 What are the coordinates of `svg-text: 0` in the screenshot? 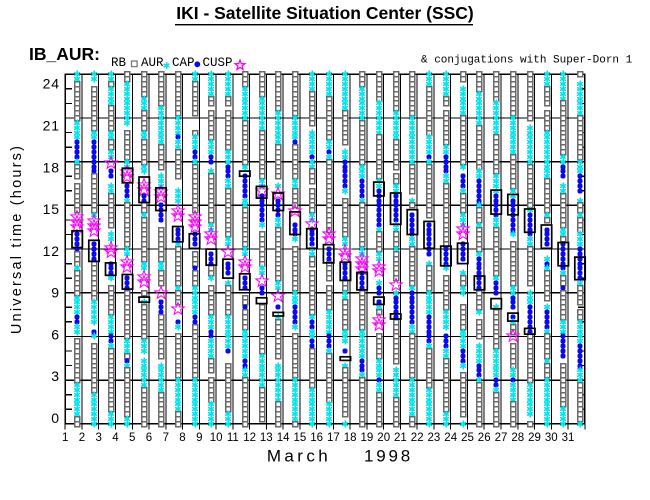 It's located at (55, 418).